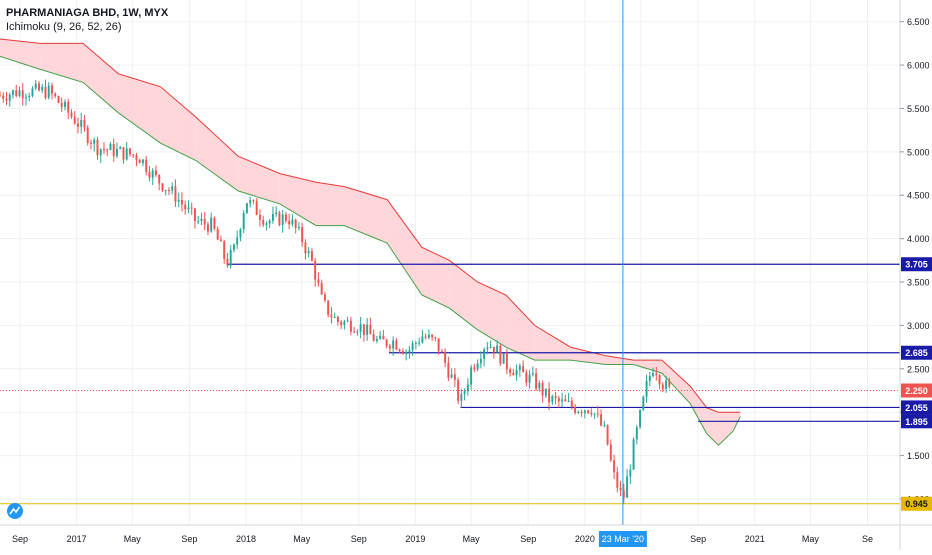  Describe the element at coordinates (302, 539) in the screenshot. I see `time-axis-label: May` at that location.